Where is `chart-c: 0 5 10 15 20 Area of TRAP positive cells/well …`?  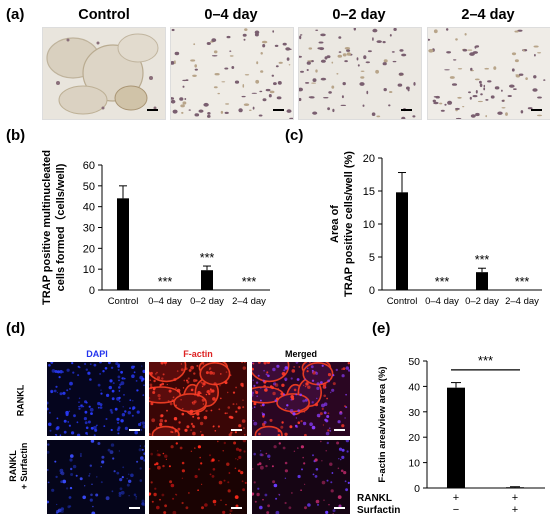
chart-c: 0 5 10 15 20 Area of TRAP positive cells/well … is located at coordinates (435, 229).